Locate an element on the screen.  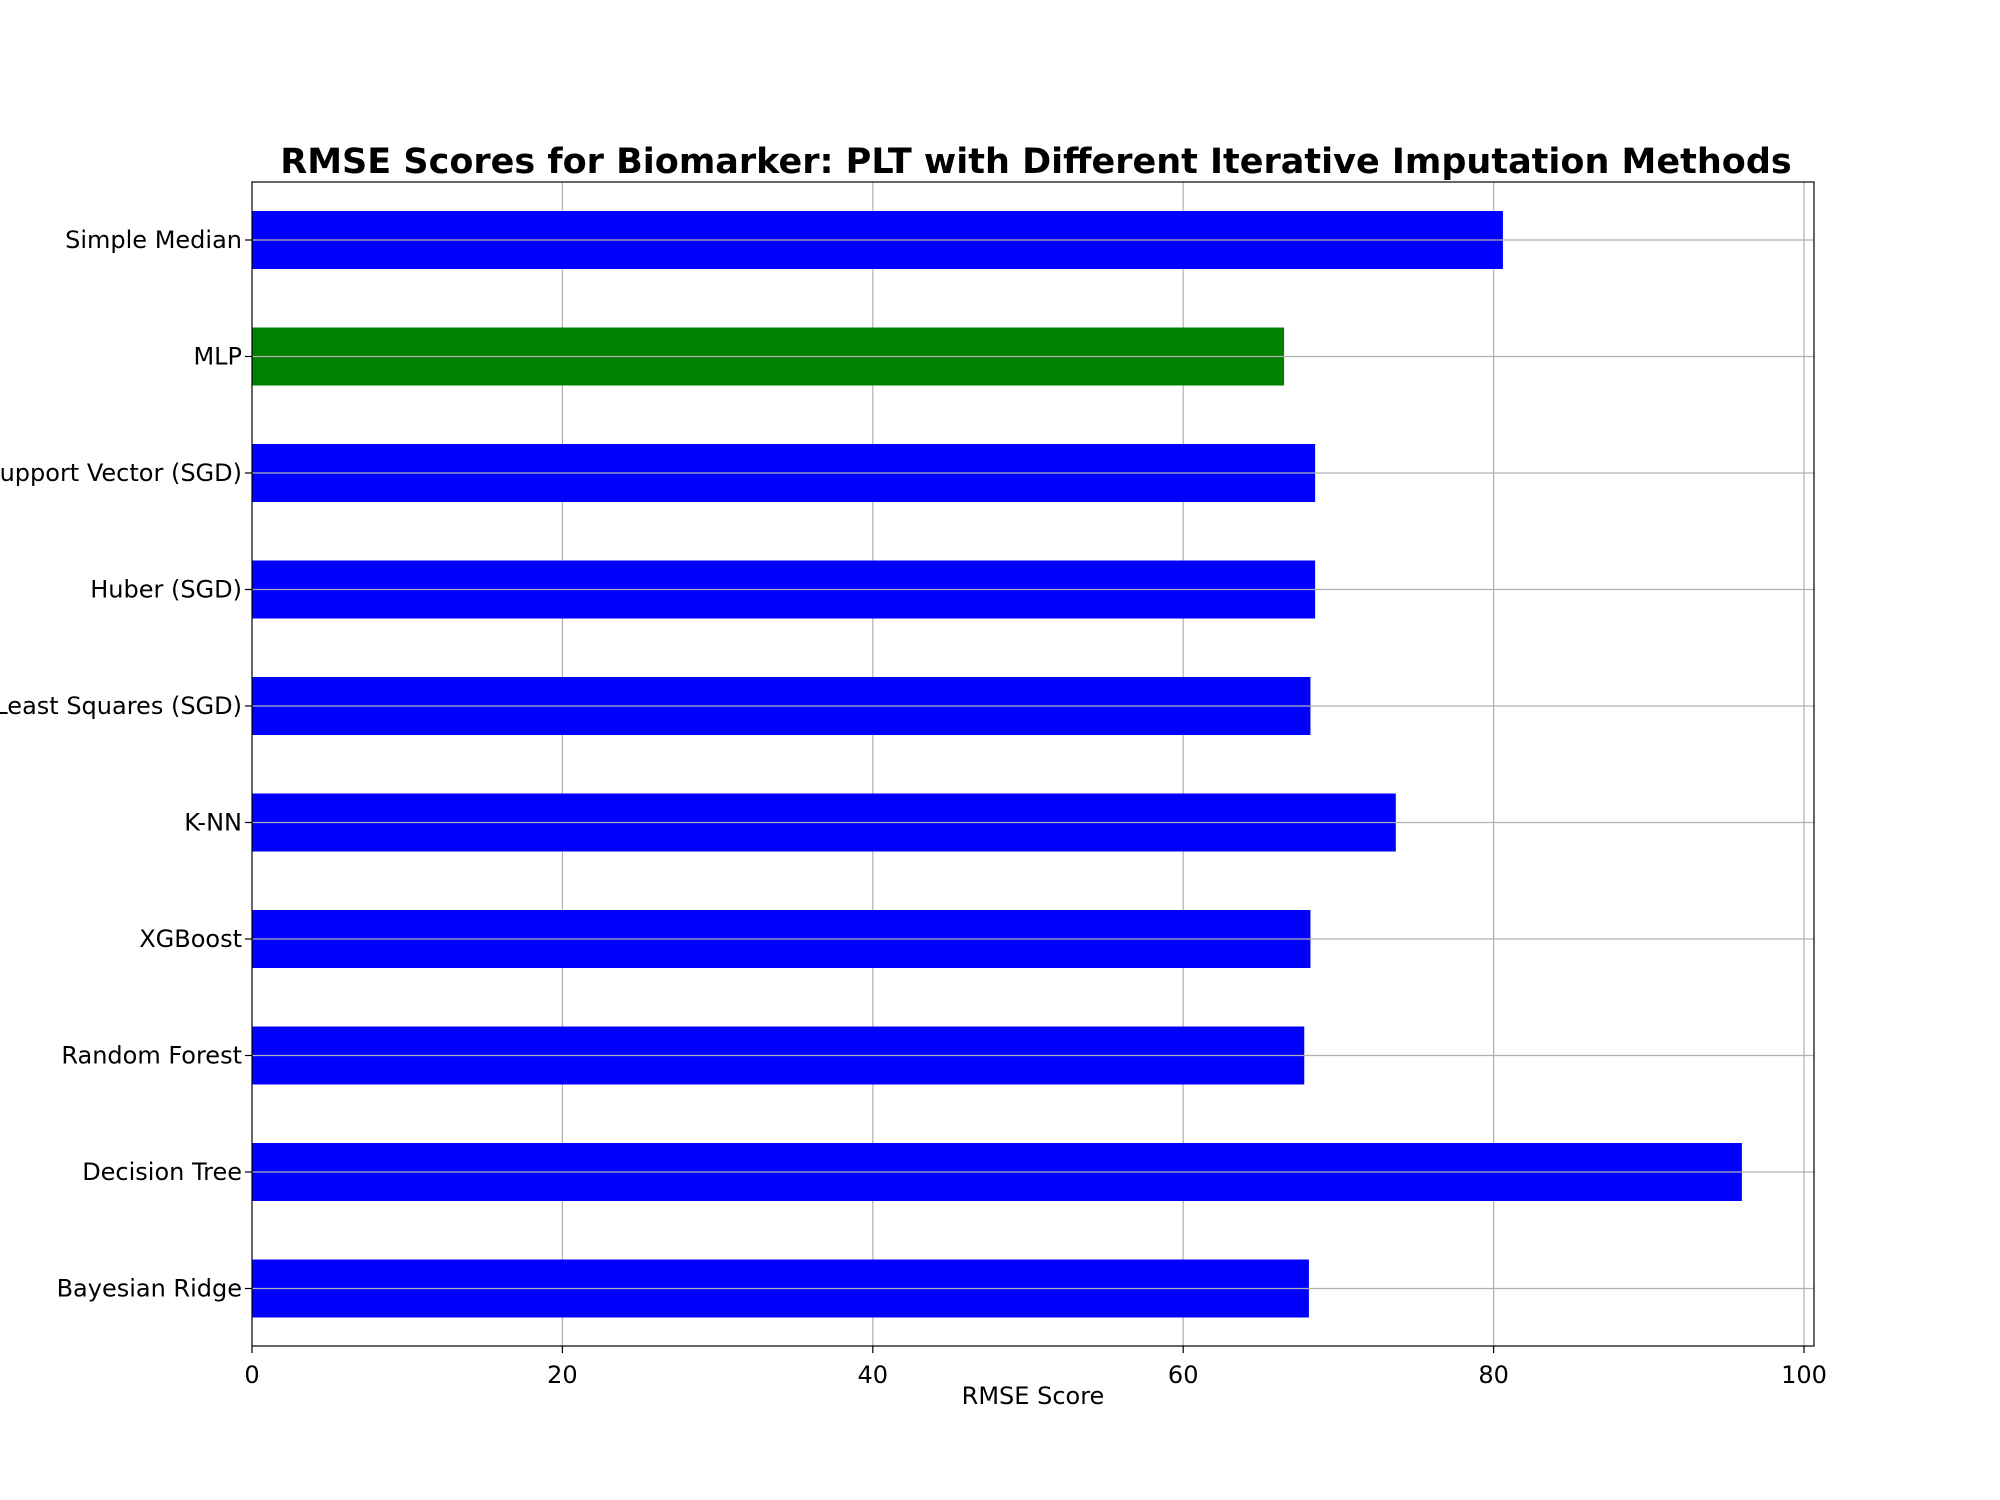
y-tick-label: XGBoost is located at coordinates (190, 939).